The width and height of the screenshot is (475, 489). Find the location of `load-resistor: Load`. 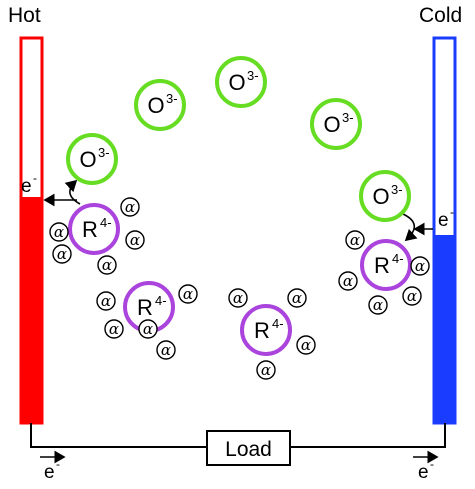

load-resistor: Load is located at coordinates (248, 448).